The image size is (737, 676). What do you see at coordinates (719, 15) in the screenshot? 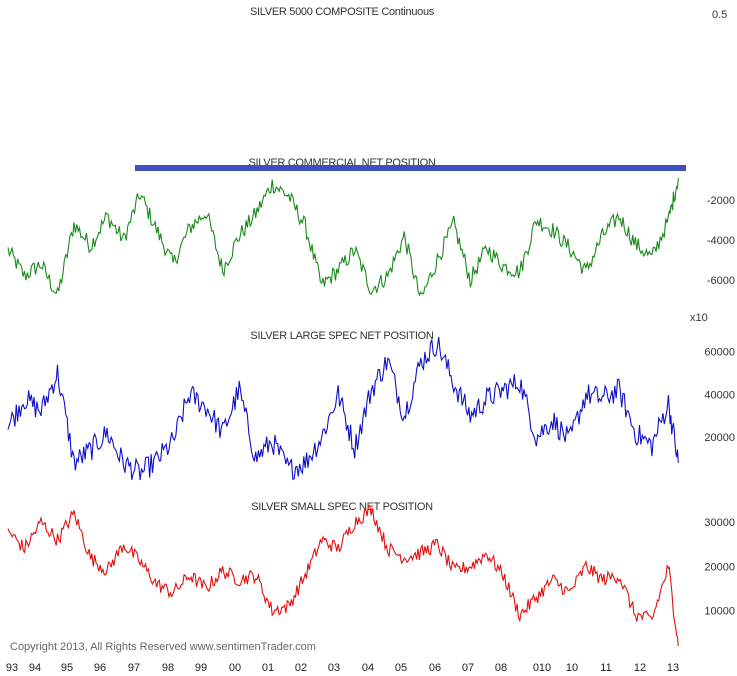
I see `composite-tick-label: 0.5` at bounding box center [719, 15].